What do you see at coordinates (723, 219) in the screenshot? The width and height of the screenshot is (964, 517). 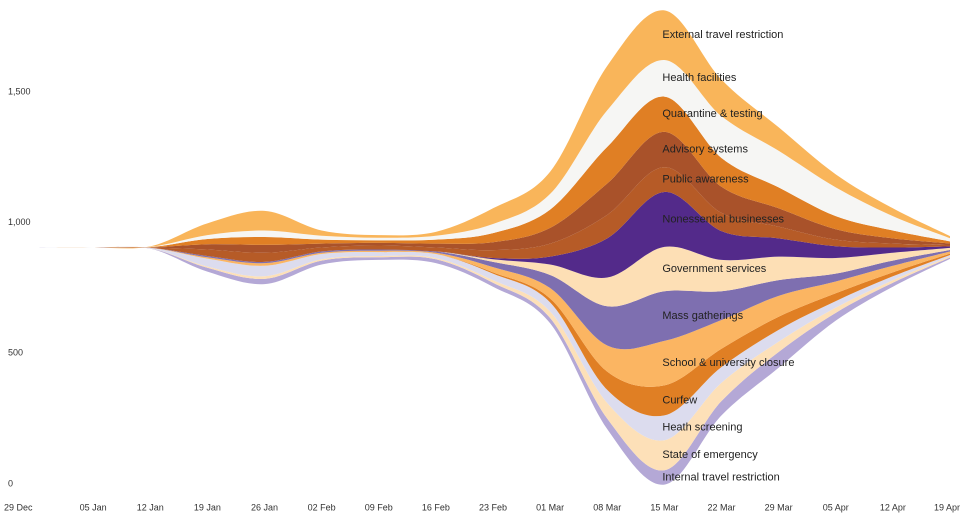 I see `layer-label: Nonessential businesses` at bounding box center [723, 219].